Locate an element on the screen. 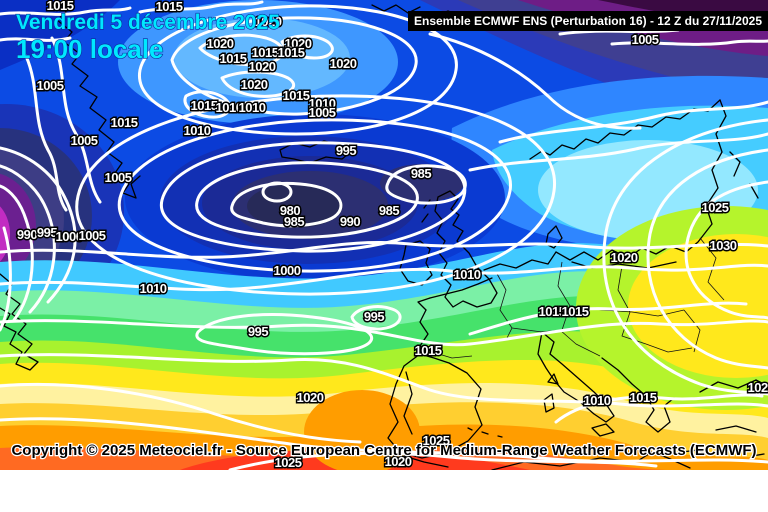  isobar-label: 980 is located at coordinates (290, 210).